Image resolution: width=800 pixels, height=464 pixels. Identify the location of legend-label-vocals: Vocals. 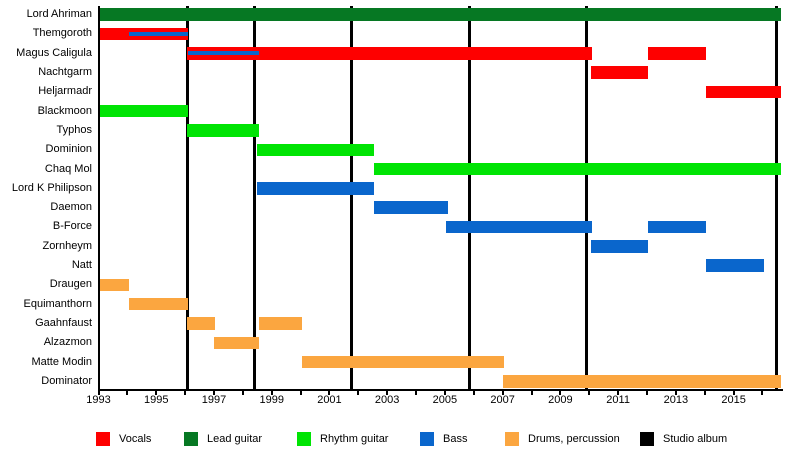
(135, 438).